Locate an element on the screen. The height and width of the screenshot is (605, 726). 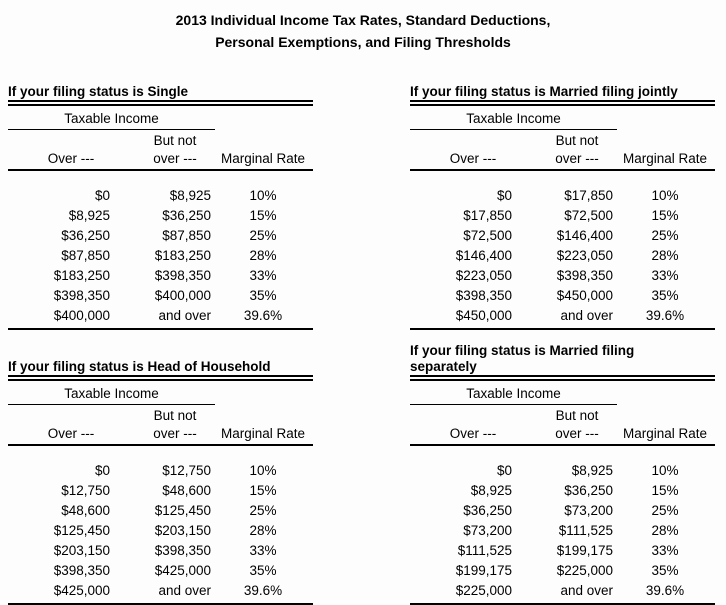
double-rule is located at coordinates (562, 379).